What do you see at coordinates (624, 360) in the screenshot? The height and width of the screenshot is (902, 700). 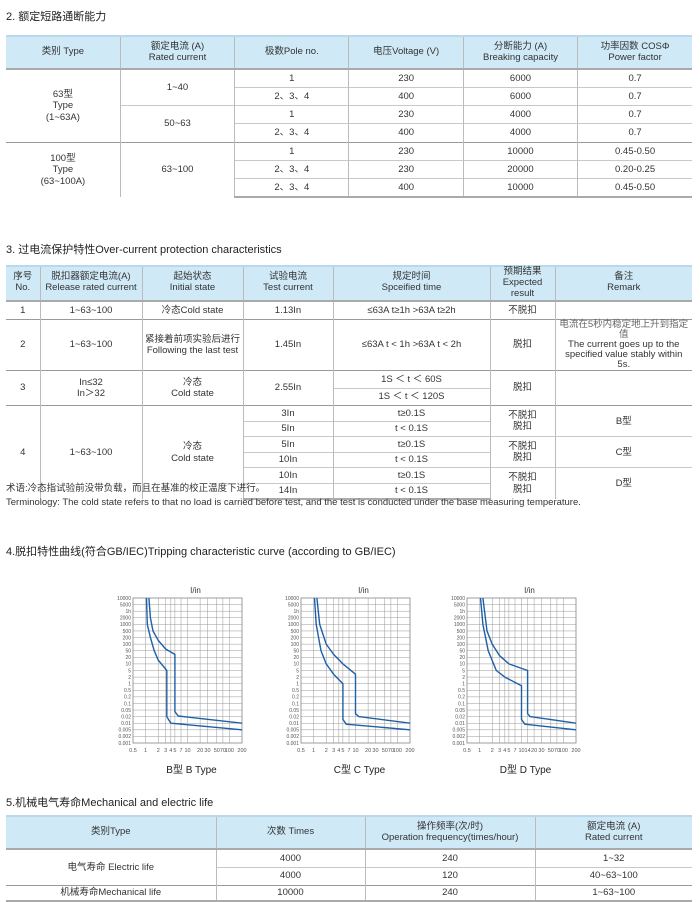 I see `cell-text: specified value stably within 5s.` at bounding box center [624, 360].